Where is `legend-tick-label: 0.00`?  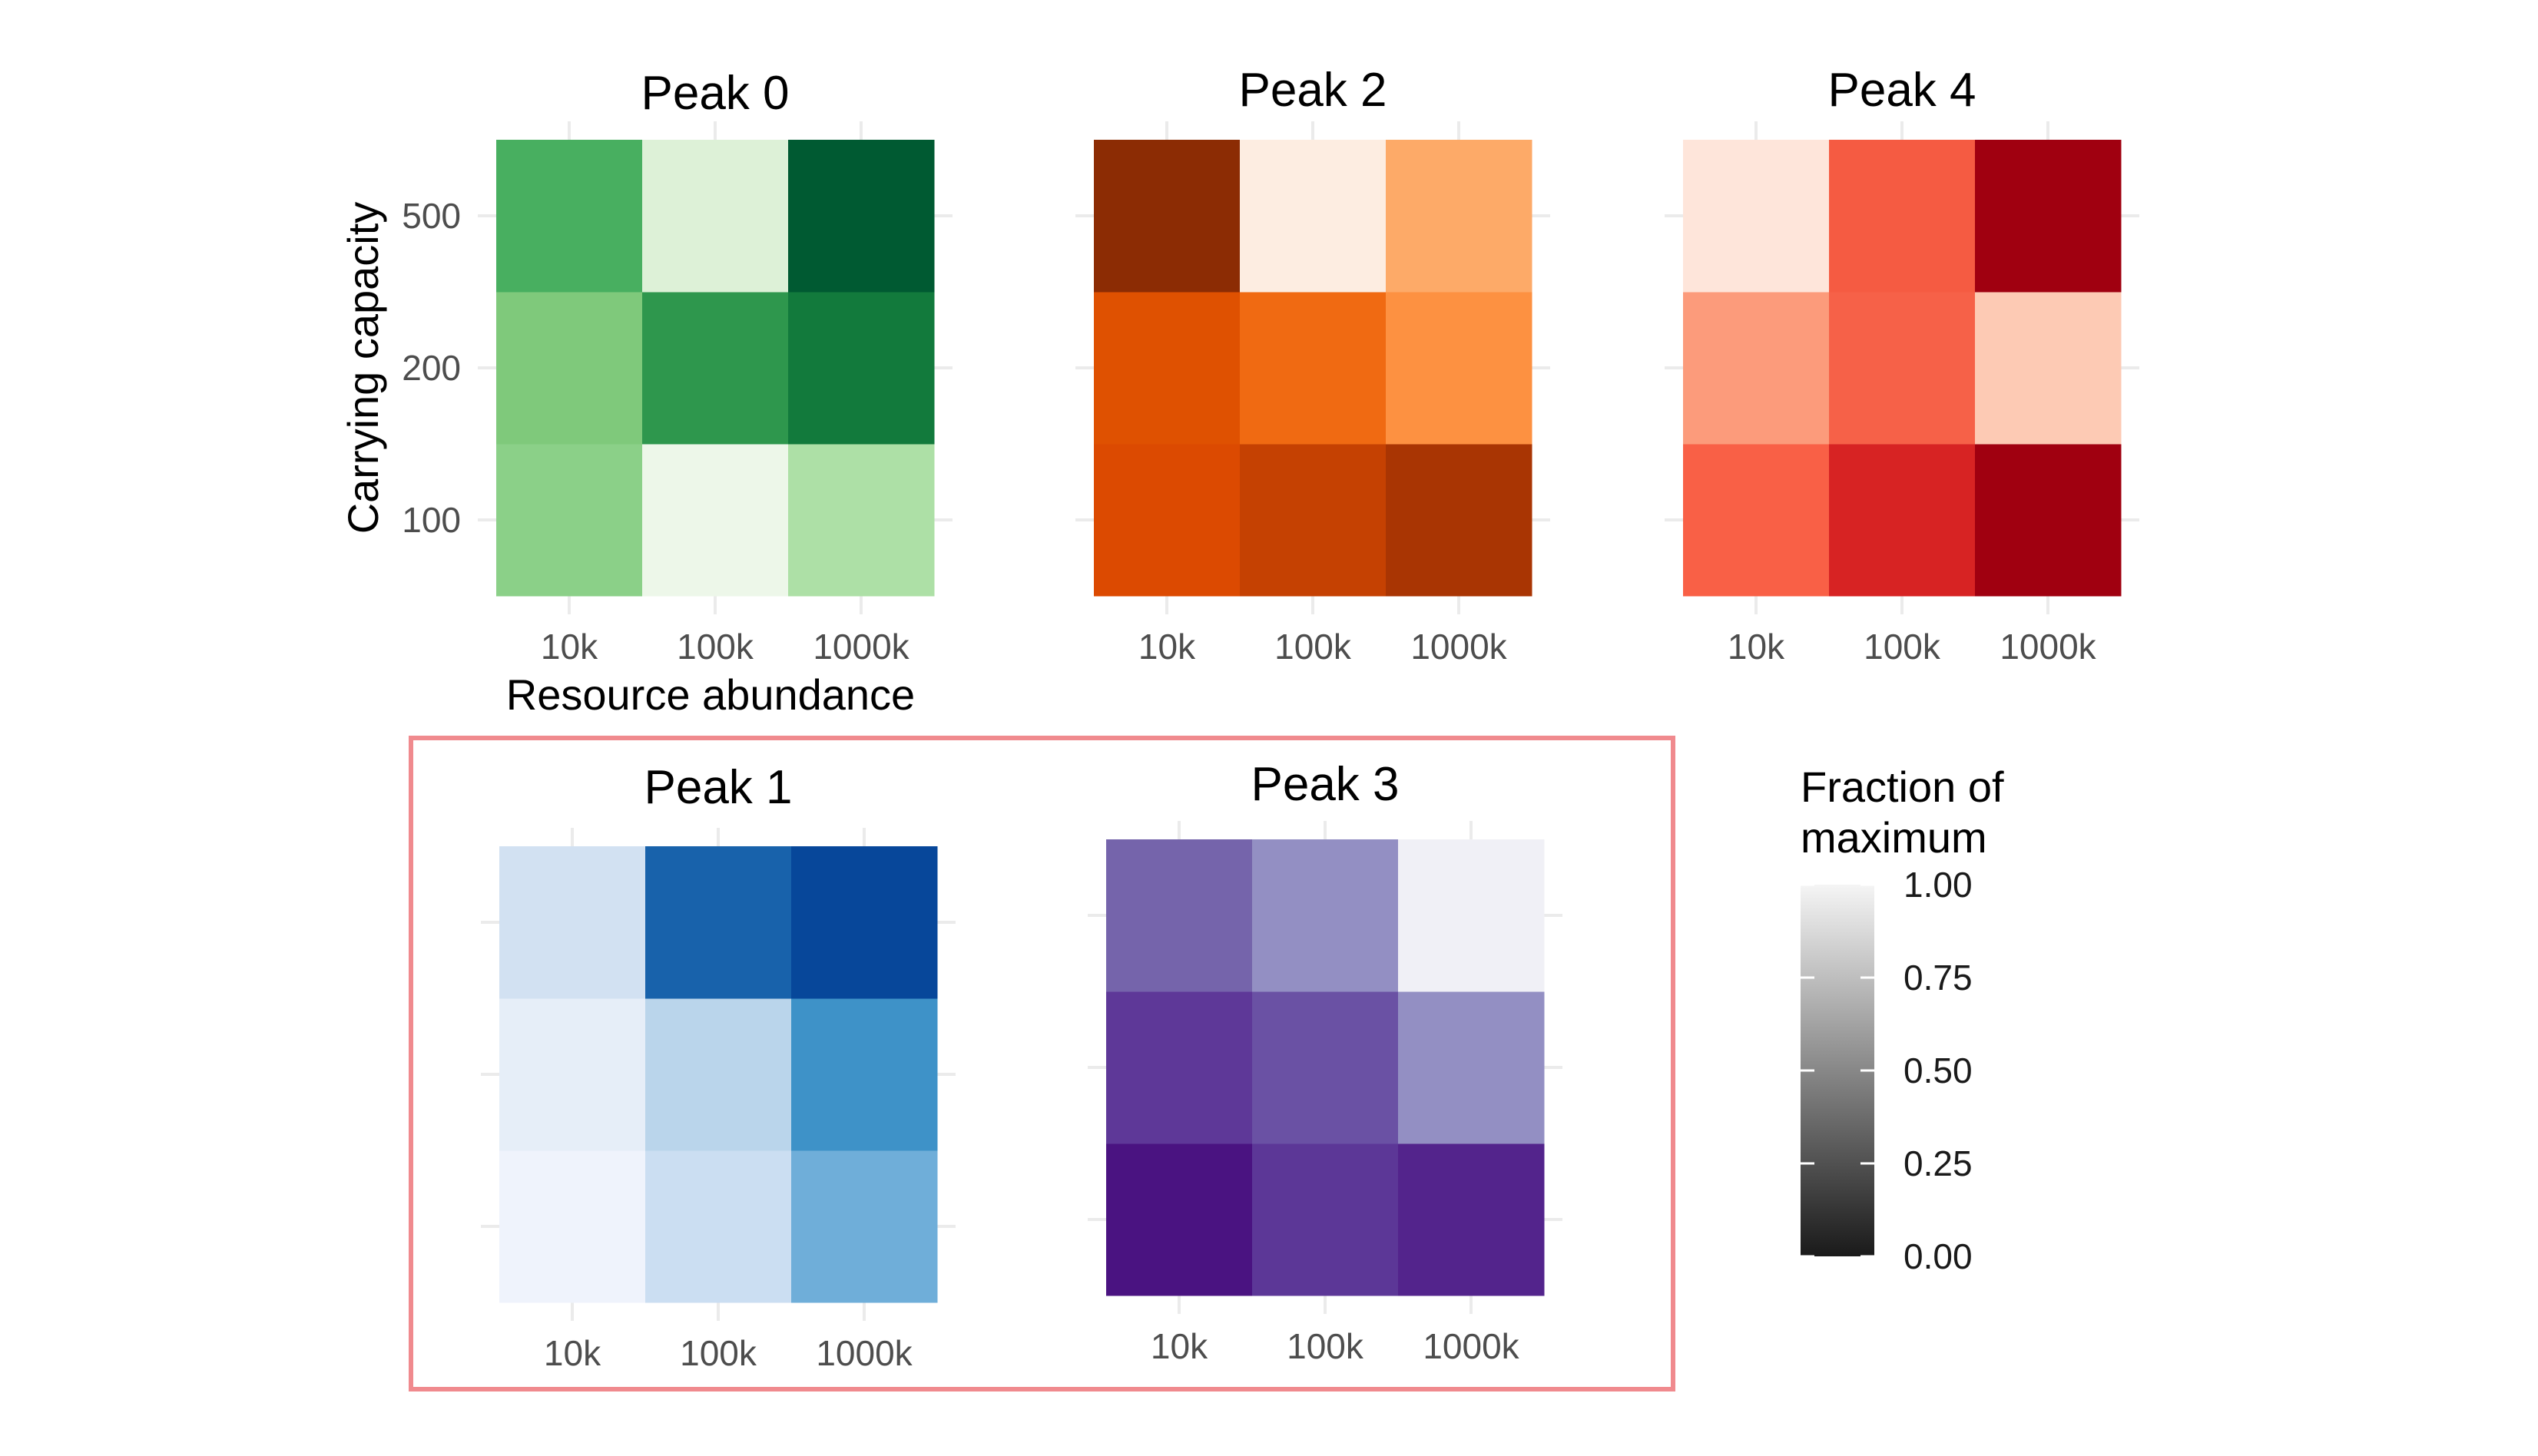
legend-tick-label: 0.00 is located at coordinates (1938, 1256).